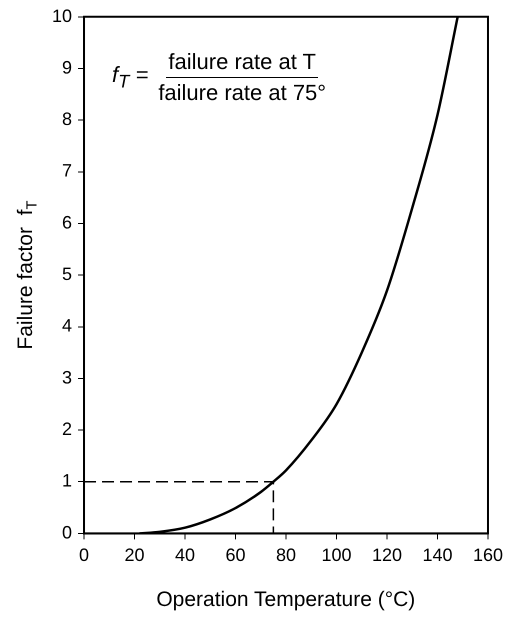 The image size is (509, 617). What do you see at coordinates (67, 480) in the screenshot?
I see `y-tick-label: 1` at bounding box center [67, 480].